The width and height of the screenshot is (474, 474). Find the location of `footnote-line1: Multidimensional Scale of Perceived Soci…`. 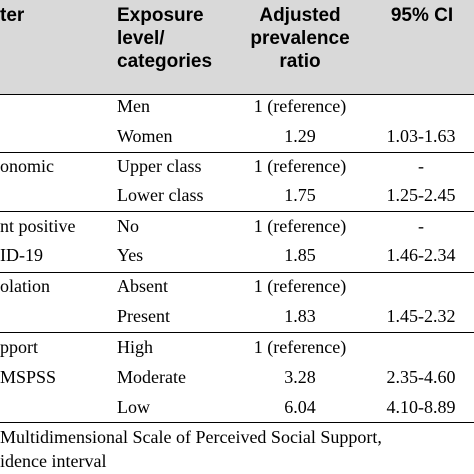

footnote-line1: Multidimensional Scale of Perceived Soci… is located at coordinates (191, 437).